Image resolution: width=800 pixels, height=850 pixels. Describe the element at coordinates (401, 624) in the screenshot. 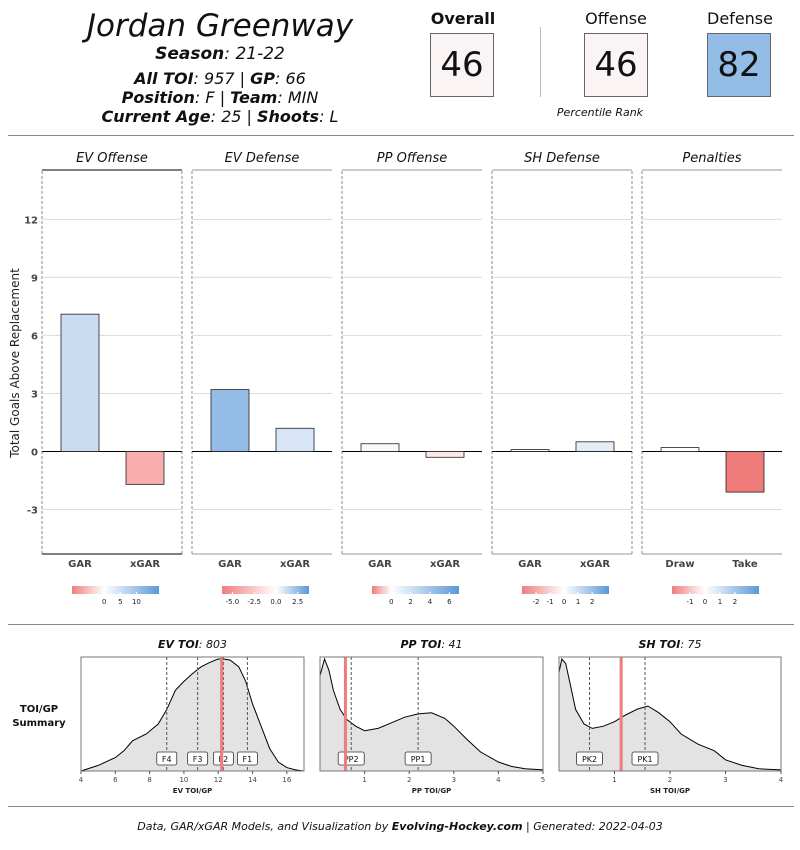

I see `middle-divider` at that location.